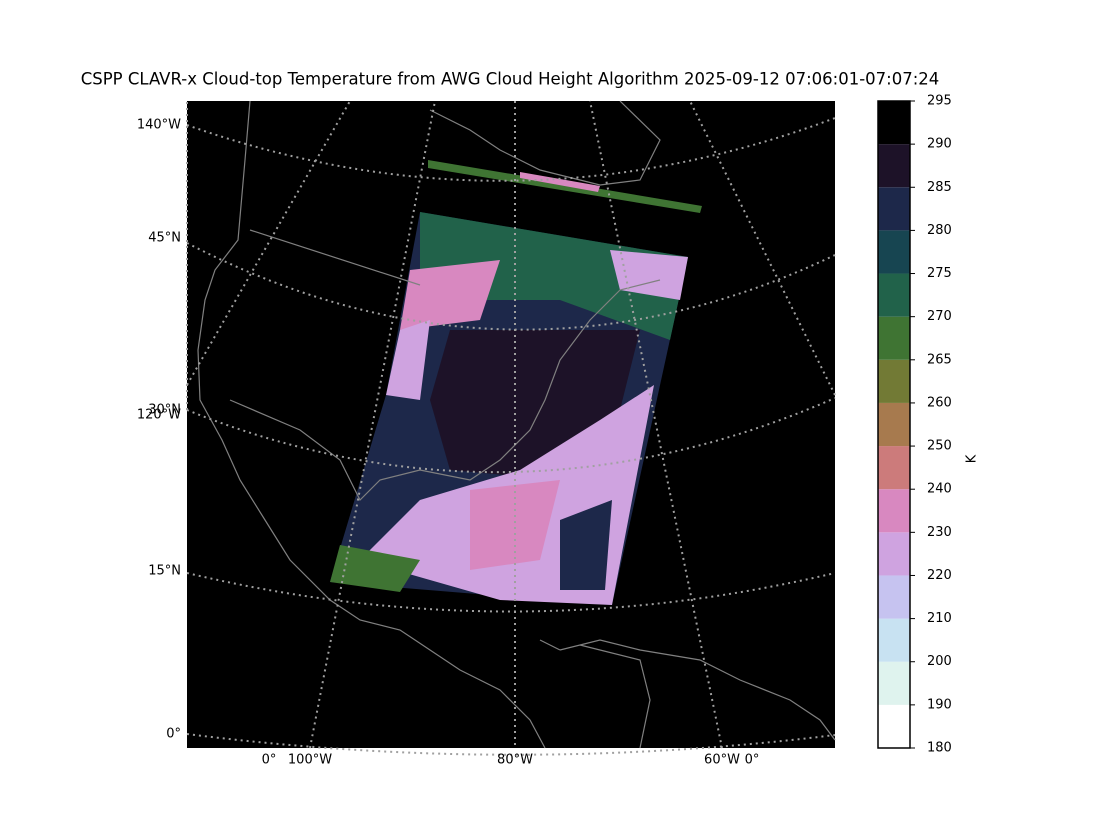  I want to click on lat-lon-label: 120°W, so click(159, 415).